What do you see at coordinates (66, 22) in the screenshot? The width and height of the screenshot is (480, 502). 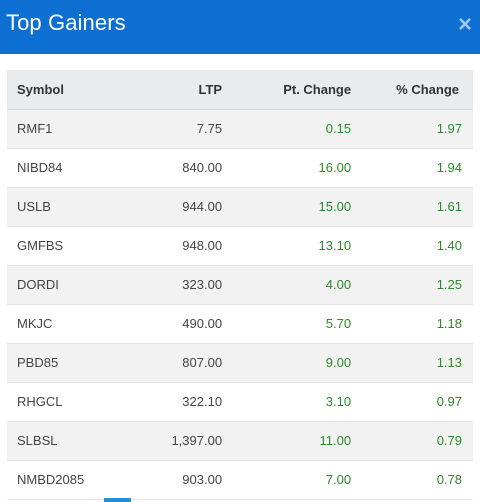 I see `modal-title: Top Gainers` at bounding box center [66, 22].